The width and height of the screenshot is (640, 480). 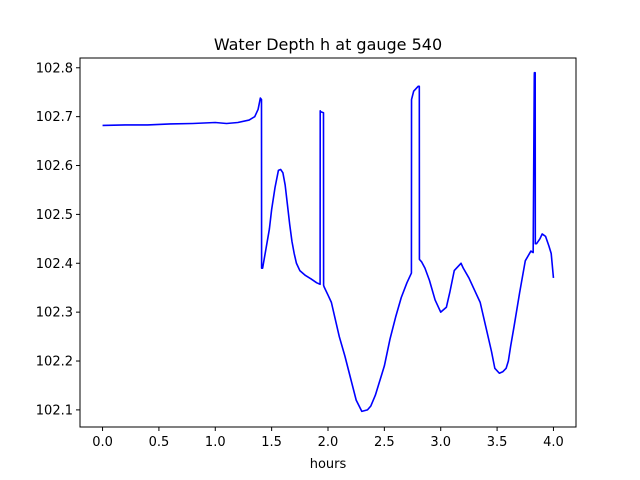 I want to click on chart-title: Water Depth h at gauge 540, so click(x=328, y=44).